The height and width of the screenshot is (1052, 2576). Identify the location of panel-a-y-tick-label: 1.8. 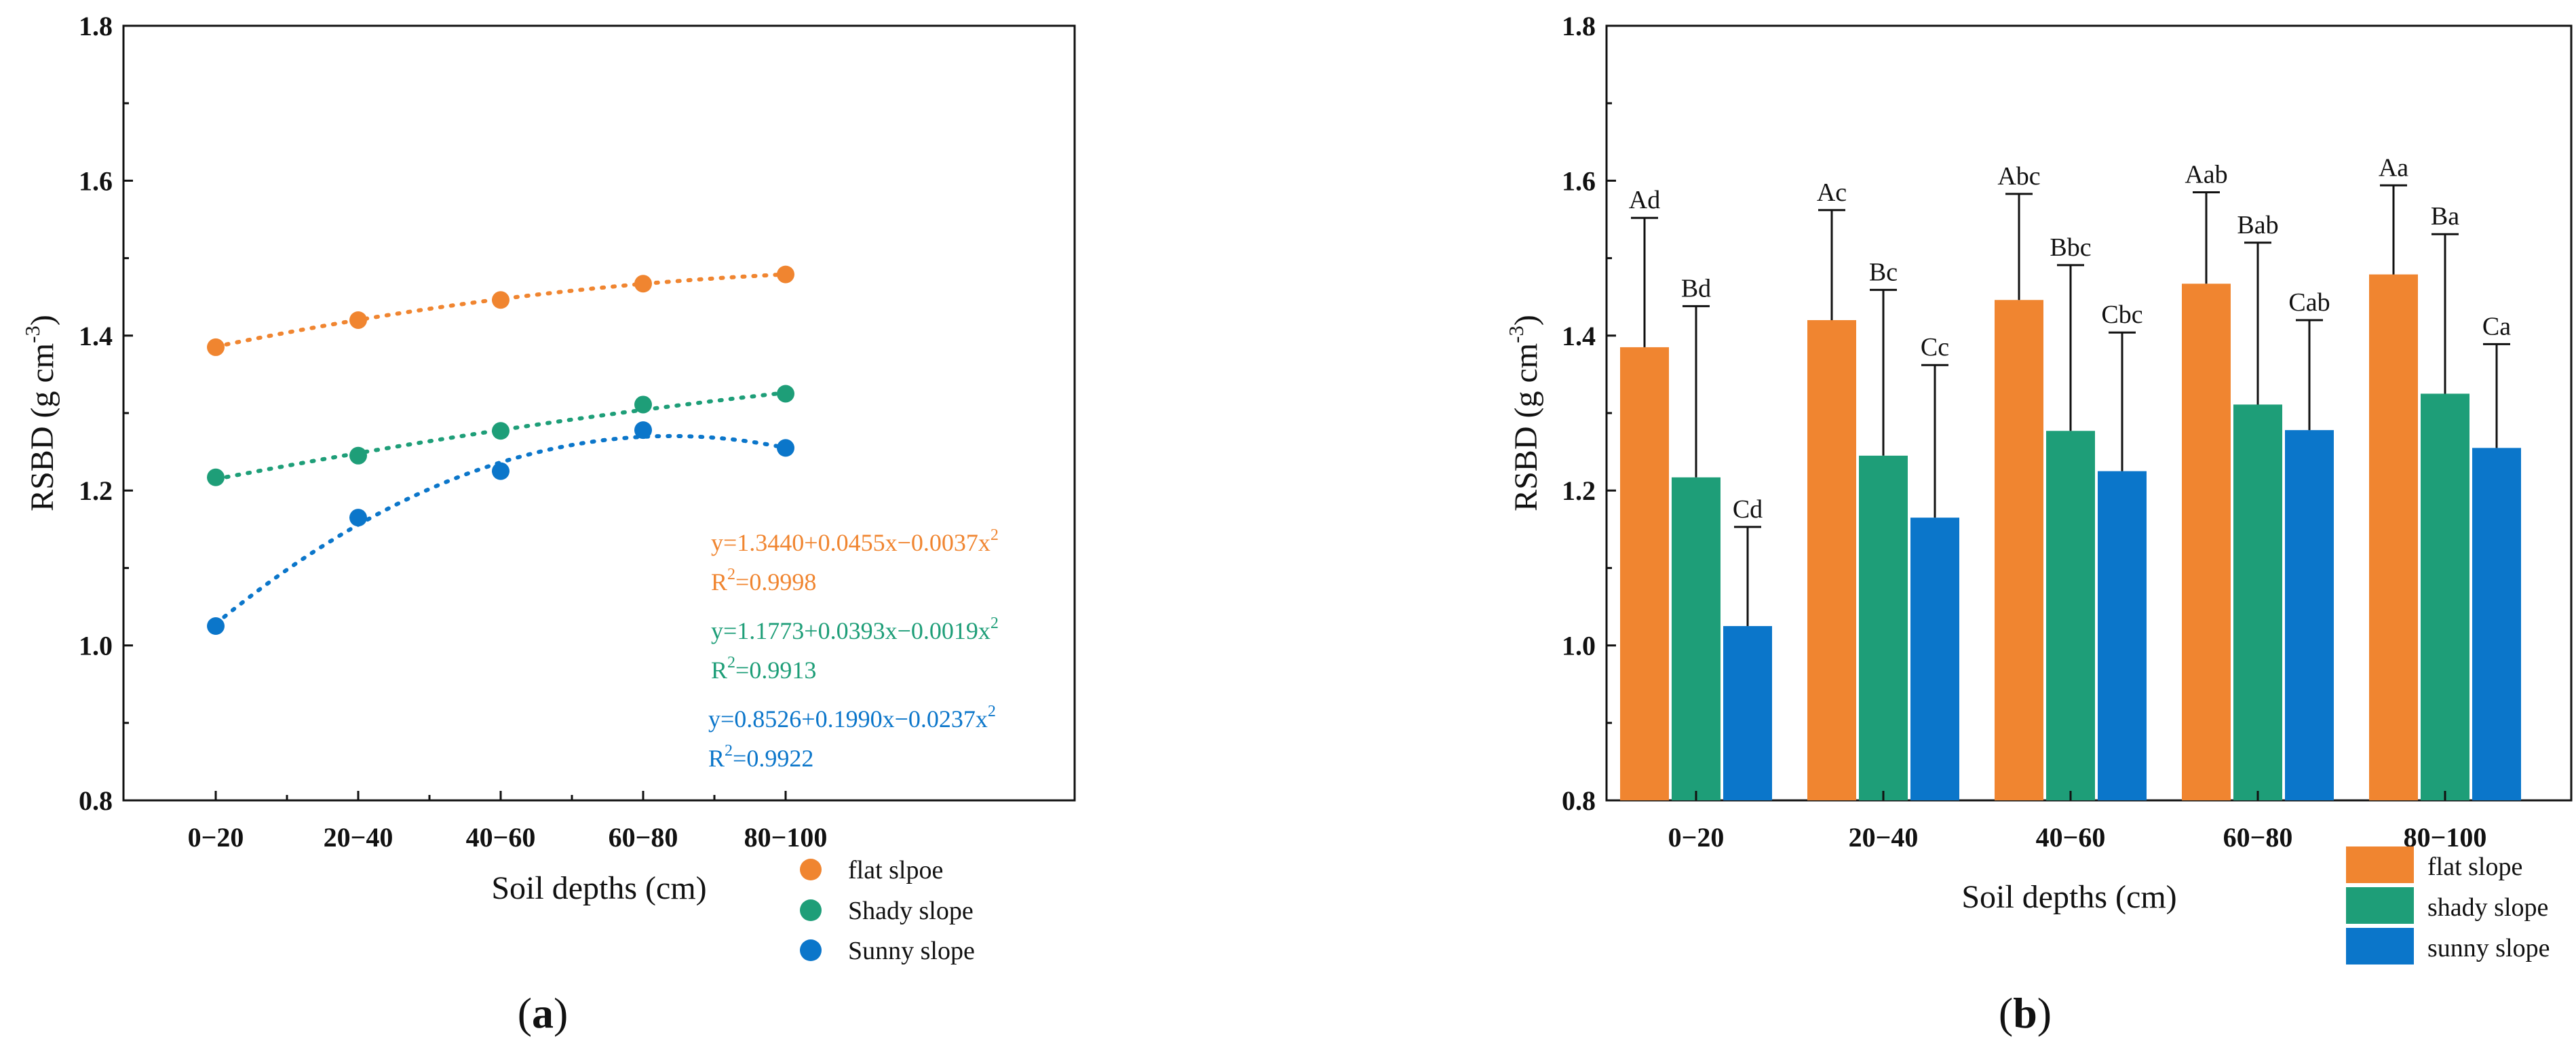
(96, 26).